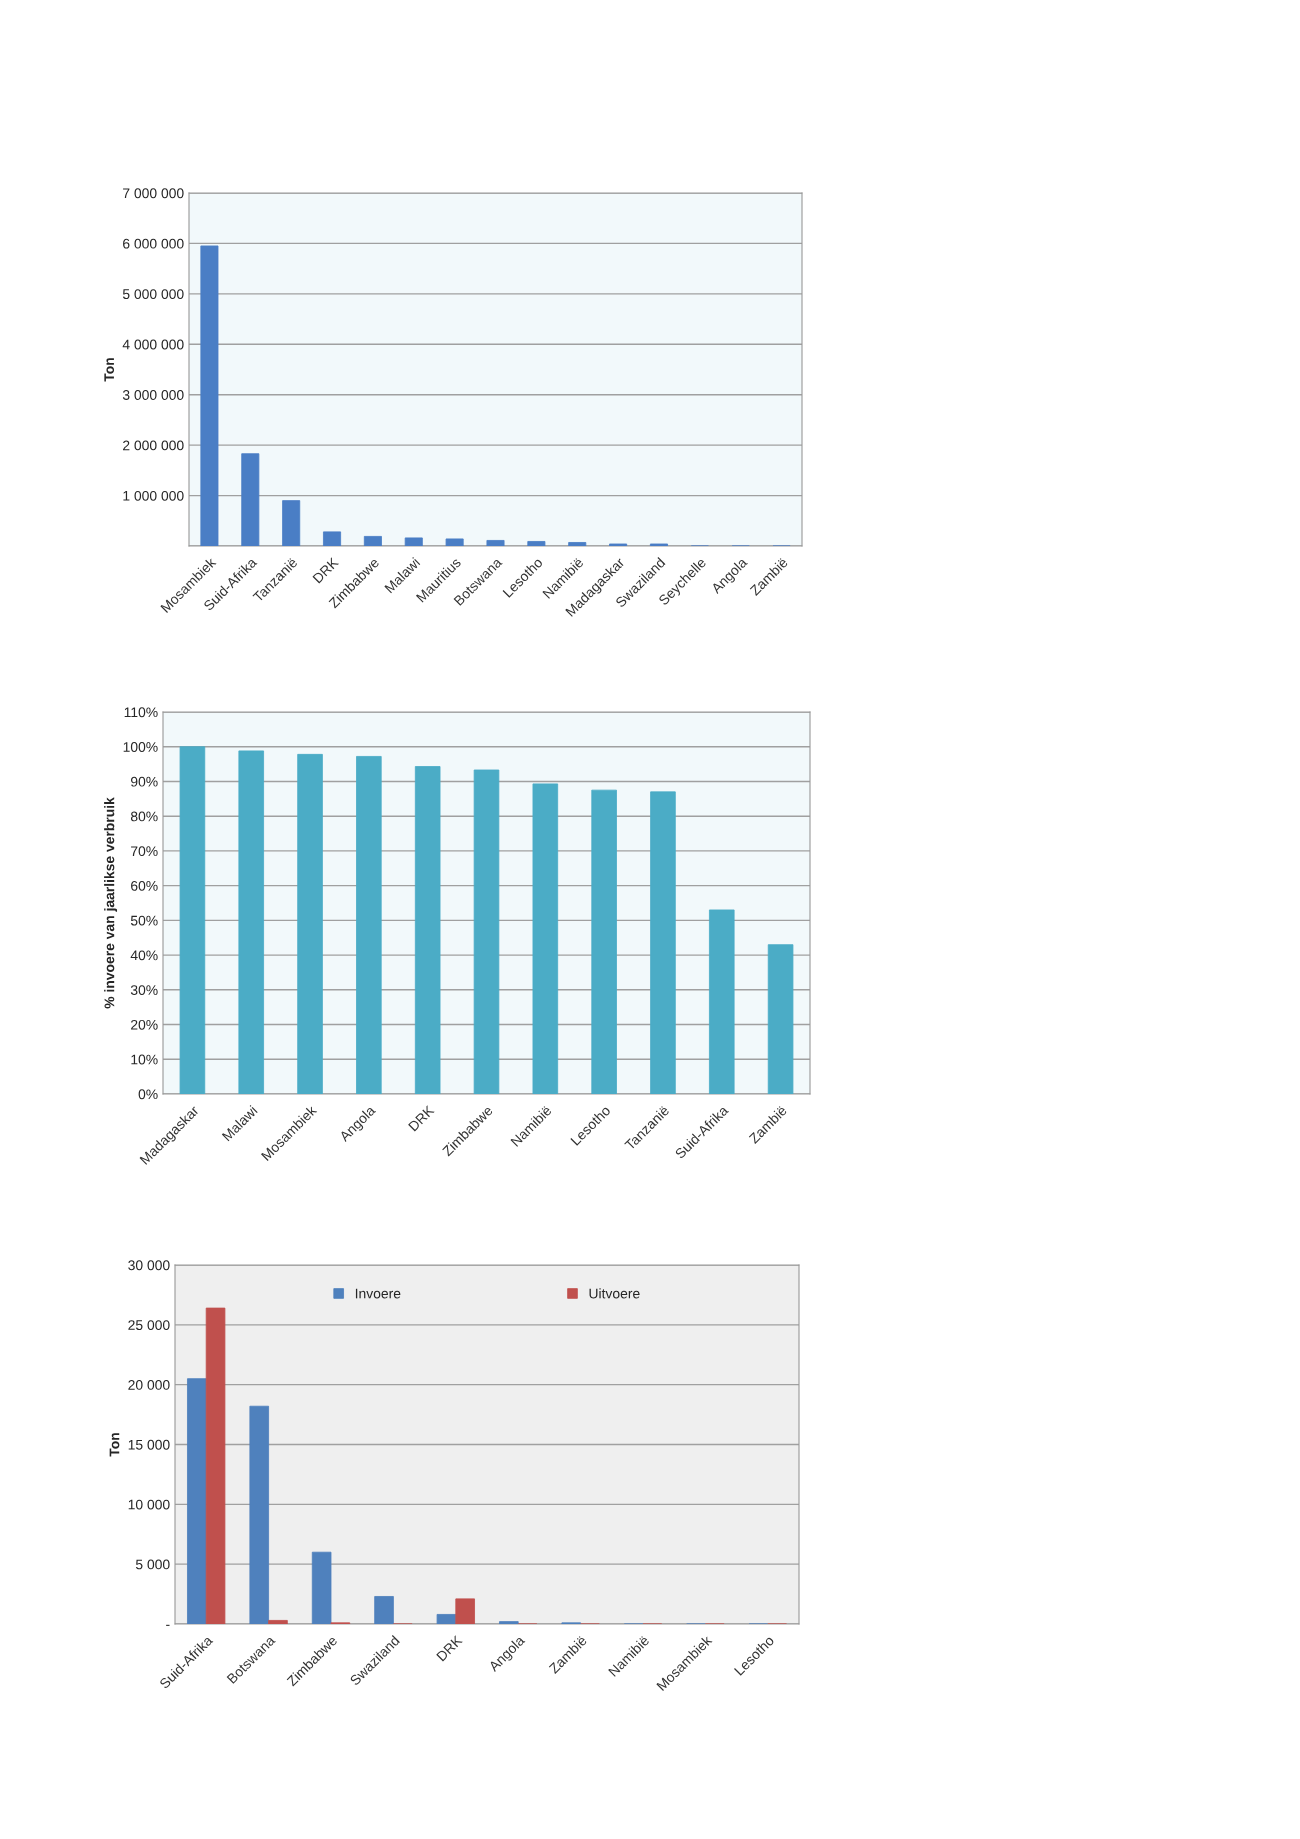  I want to click on y-tick-label: 80%, so click(144, 816).